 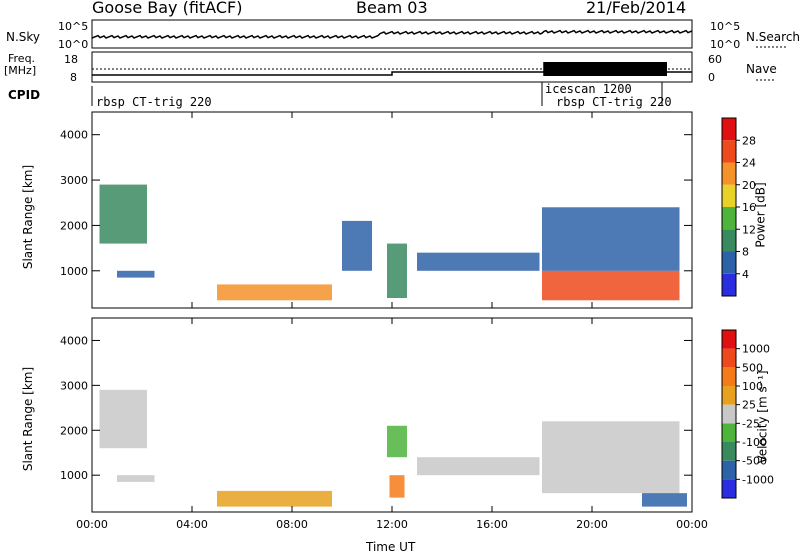 I want to click on freq-axis-right-bottom: 0, so click(x=711, y=77).